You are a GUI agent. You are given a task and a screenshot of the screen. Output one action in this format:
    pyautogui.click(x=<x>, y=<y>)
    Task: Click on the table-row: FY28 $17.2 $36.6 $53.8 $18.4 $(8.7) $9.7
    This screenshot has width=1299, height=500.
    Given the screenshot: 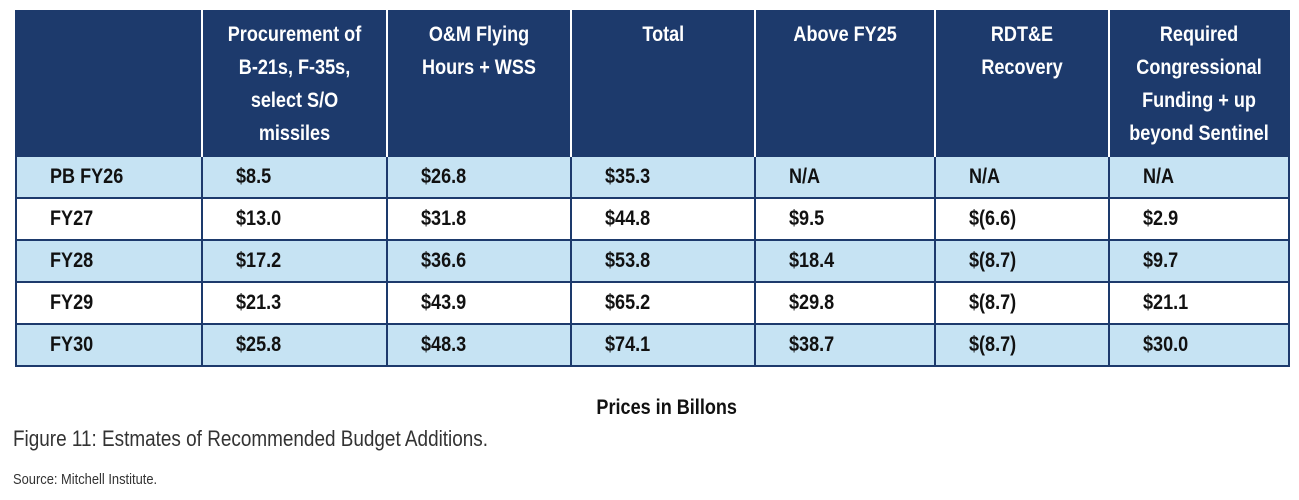 What is the action you would take?
    pyautogui.click(x=652, y=261)
    